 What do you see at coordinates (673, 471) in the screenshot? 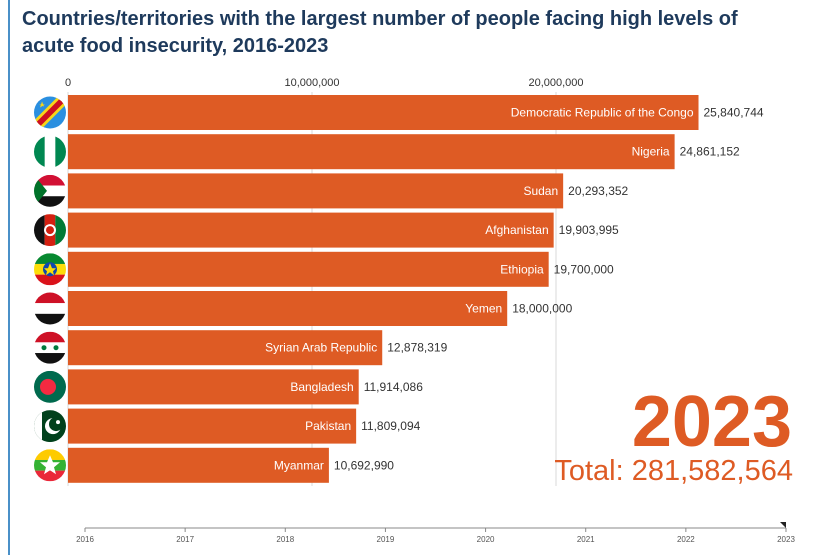
I see `total-display: Total: 281,582,564` at bounding box center [673, 471].